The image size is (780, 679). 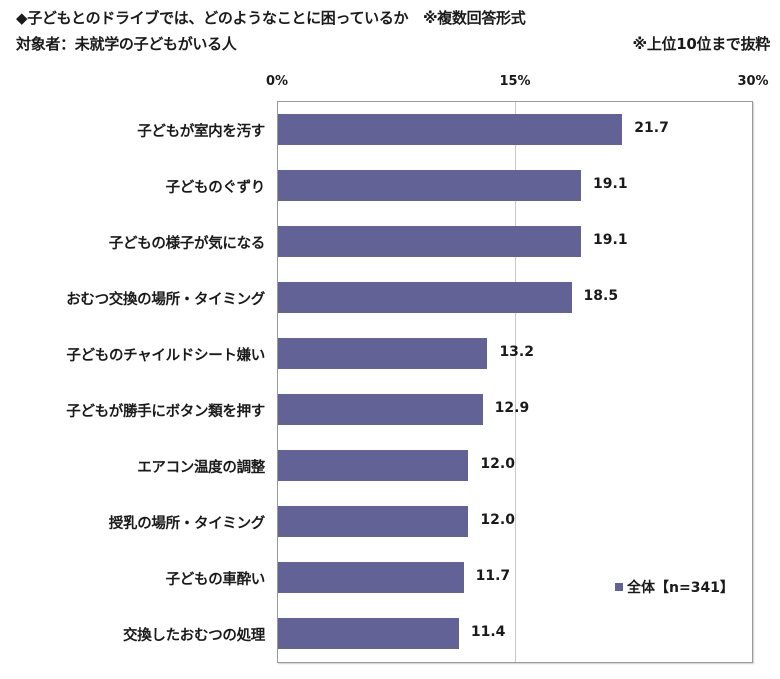 I want to click on category-label: 子どもの様子が気になる, so click(x=187, y=244).